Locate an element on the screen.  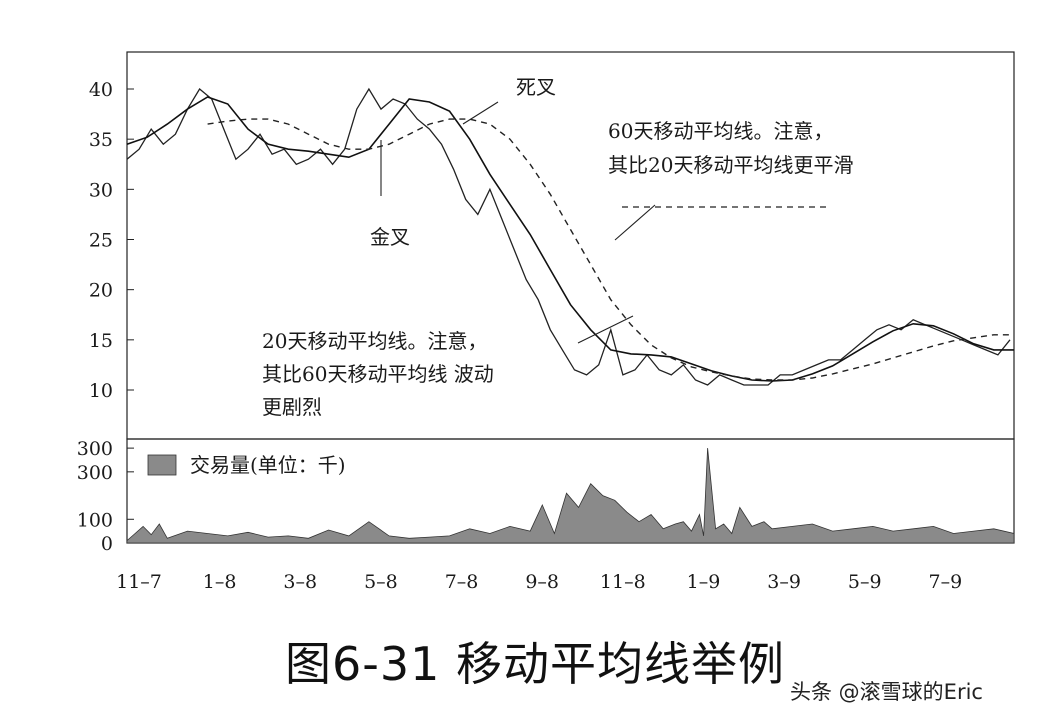
price-y-tick-label: 25 is located at coordinates (101, 241).